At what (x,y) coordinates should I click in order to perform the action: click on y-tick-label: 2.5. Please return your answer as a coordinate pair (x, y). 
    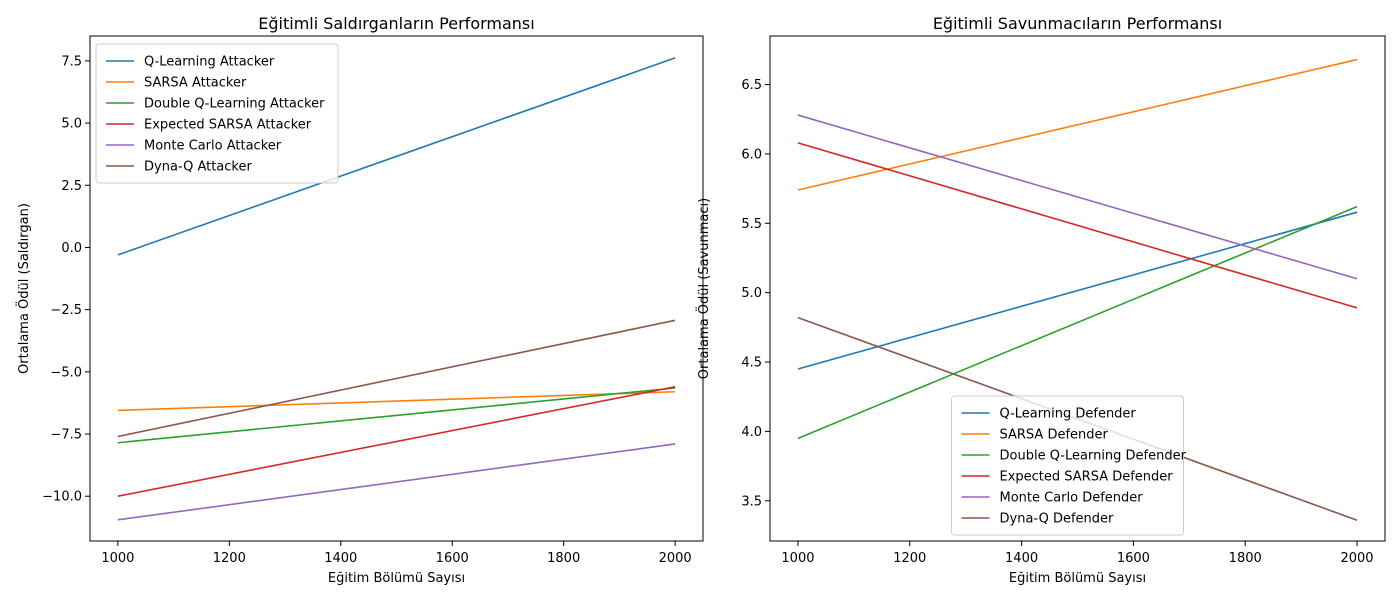
    Looking at the image, I should click on (71, 186).